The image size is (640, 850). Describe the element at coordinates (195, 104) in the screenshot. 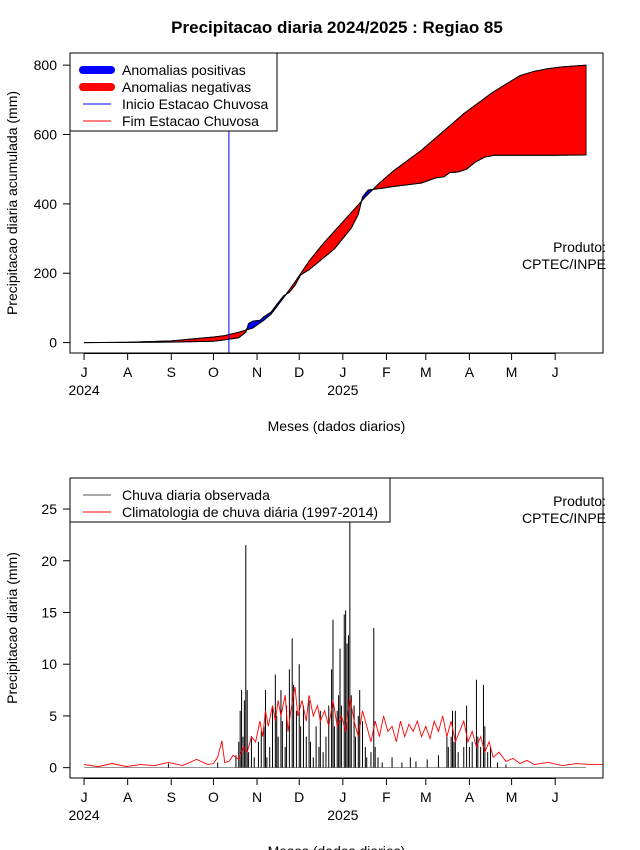

I see `legend-label: Inicio Estacao Chuvosa` at that location.